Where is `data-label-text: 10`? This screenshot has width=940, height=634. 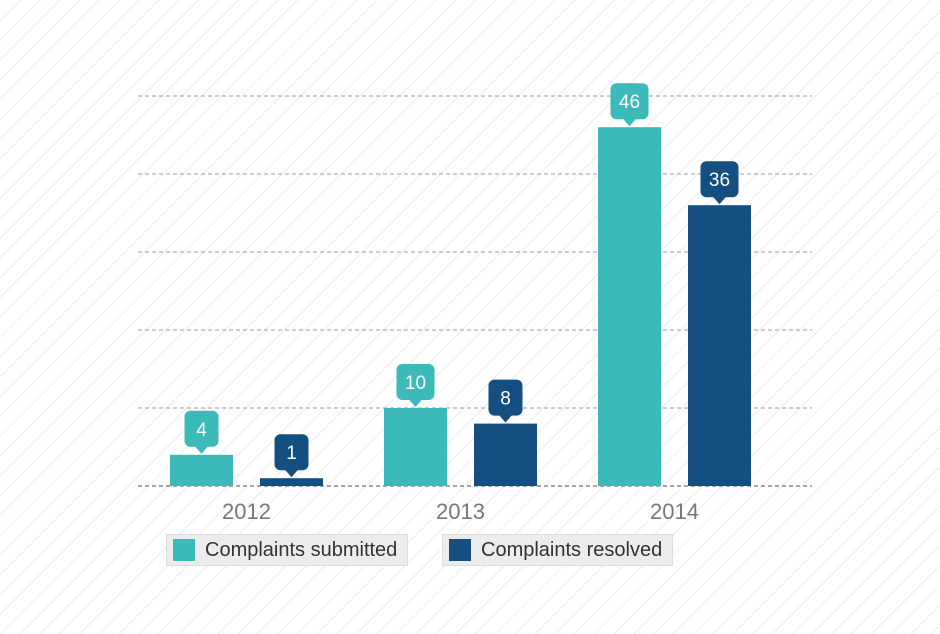
data-label-text: 10 is located at coordinates (415, 383).